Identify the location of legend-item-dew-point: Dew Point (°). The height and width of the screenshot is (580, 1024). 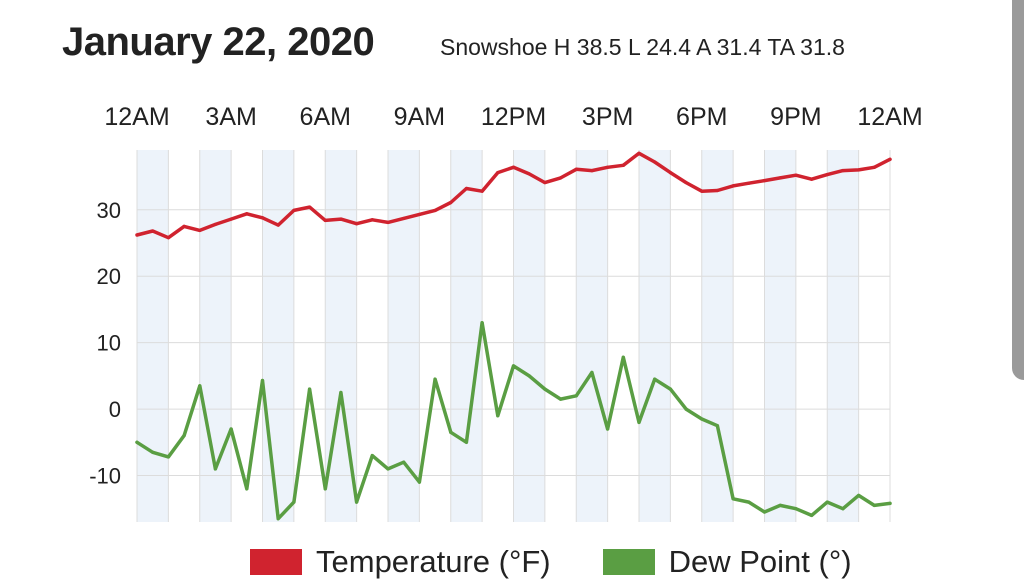
(727, 562).